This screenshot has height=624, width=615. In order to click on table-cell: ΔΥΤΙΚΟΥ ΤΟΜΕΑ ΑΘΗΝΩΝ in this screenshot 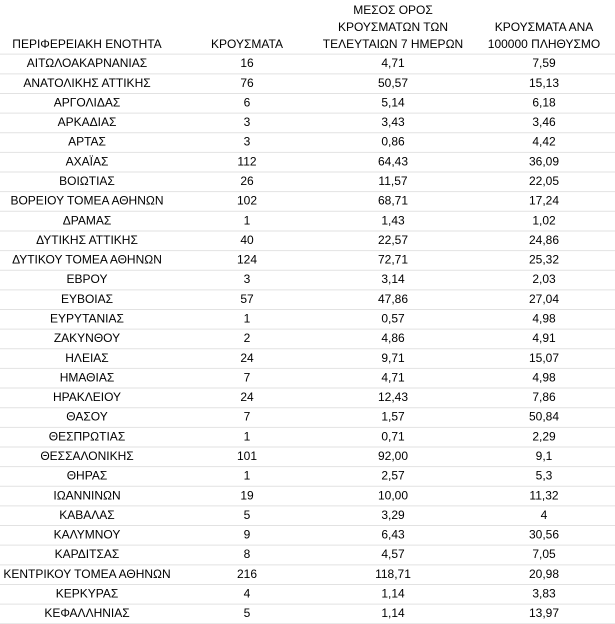, I will do `click(87, 260)`.